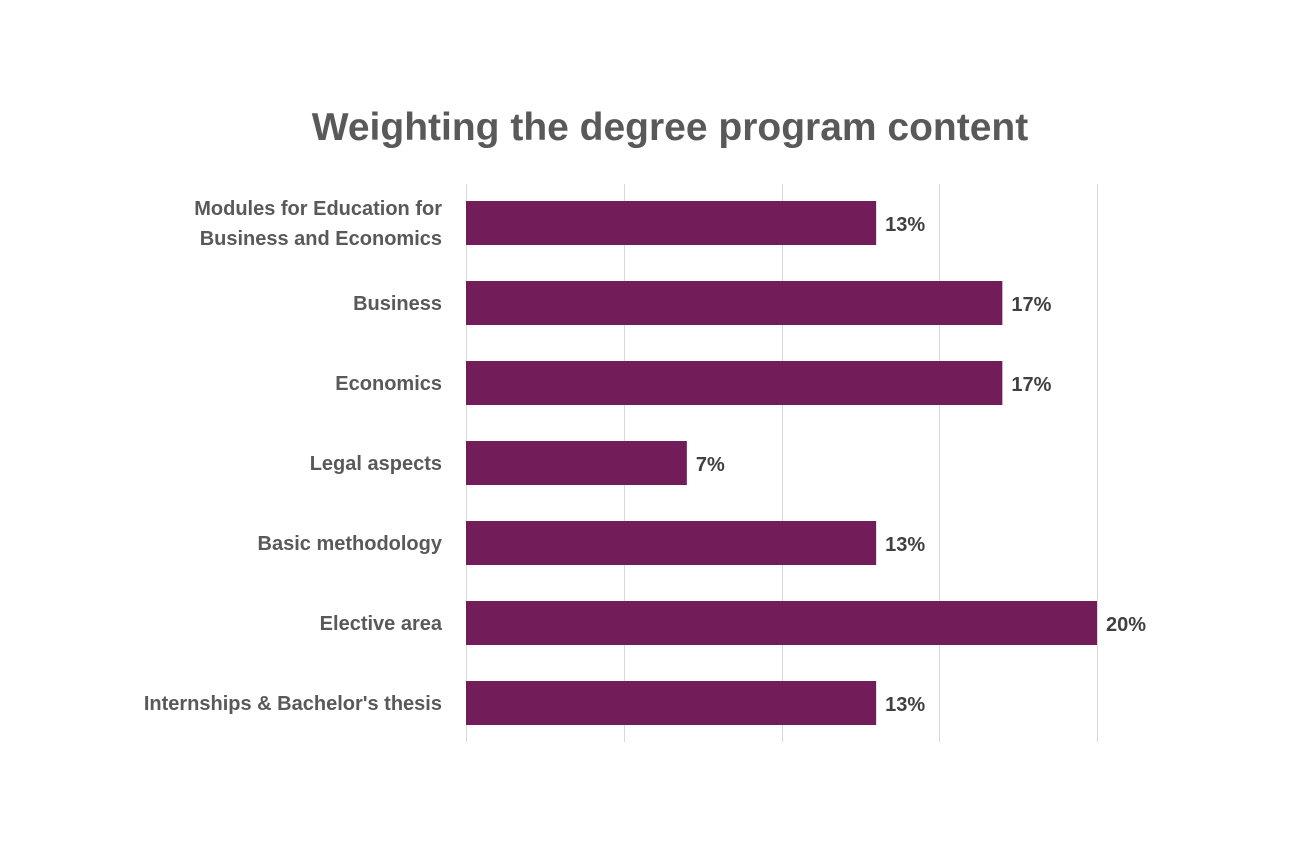  Describe the element at coordinates (710, 465) in the screenshot. I see `data-label-3: 7%` at that location.